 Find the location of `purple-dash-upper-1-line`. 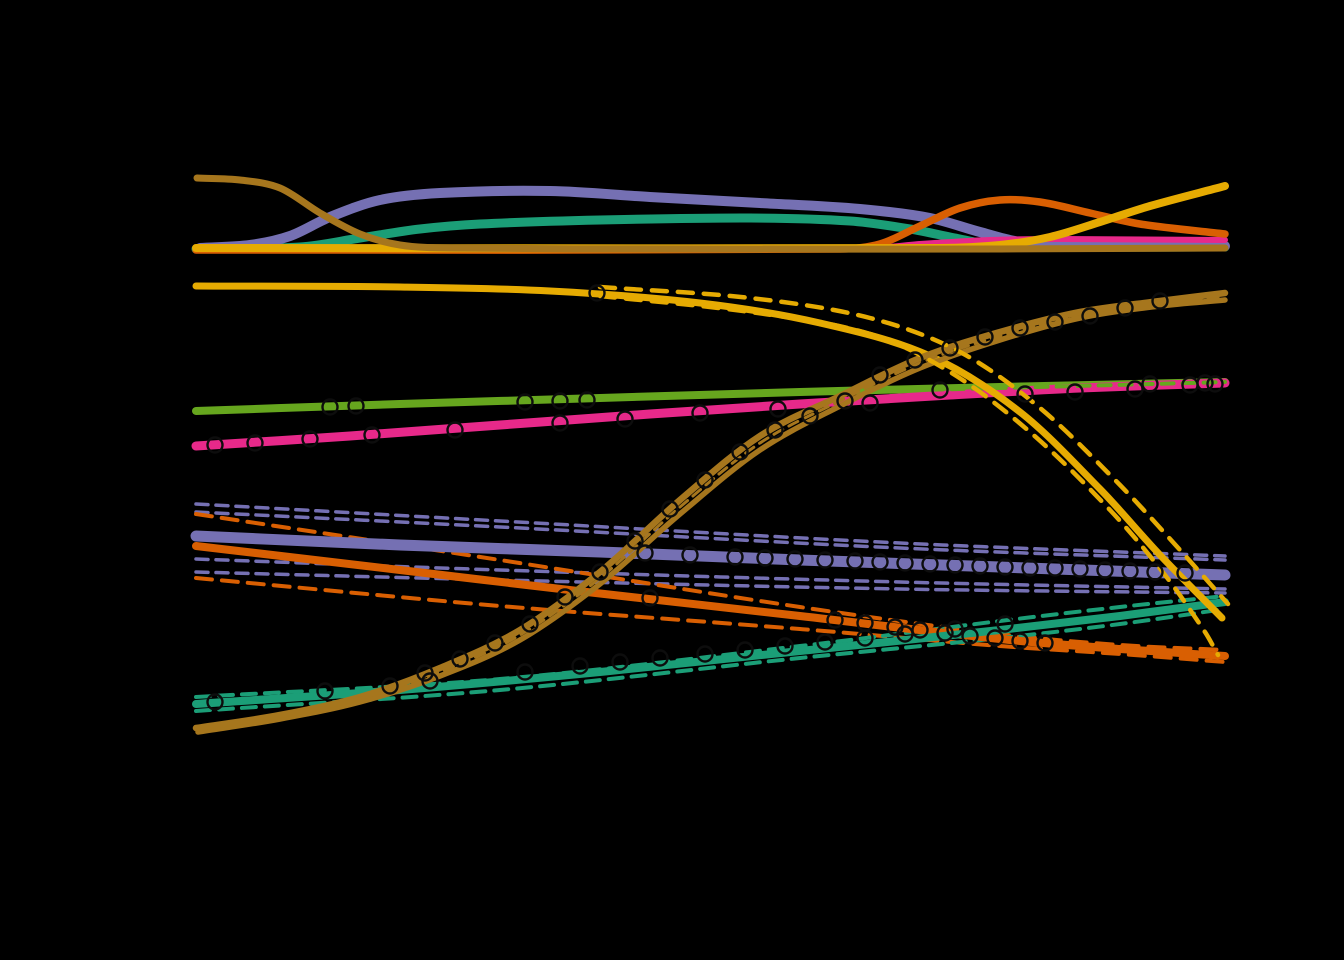

purple-dash-upper-1-line is located at coordinates (710, 530).